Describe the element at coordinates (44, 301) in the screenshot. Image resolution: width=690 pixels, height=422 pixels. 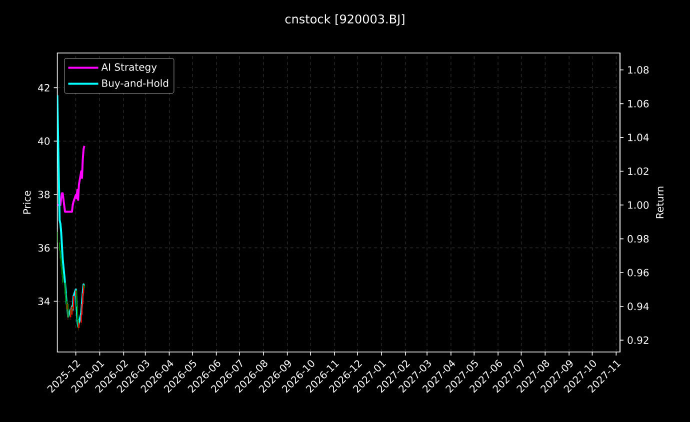
I see `y-tick-label: 34` at that location.